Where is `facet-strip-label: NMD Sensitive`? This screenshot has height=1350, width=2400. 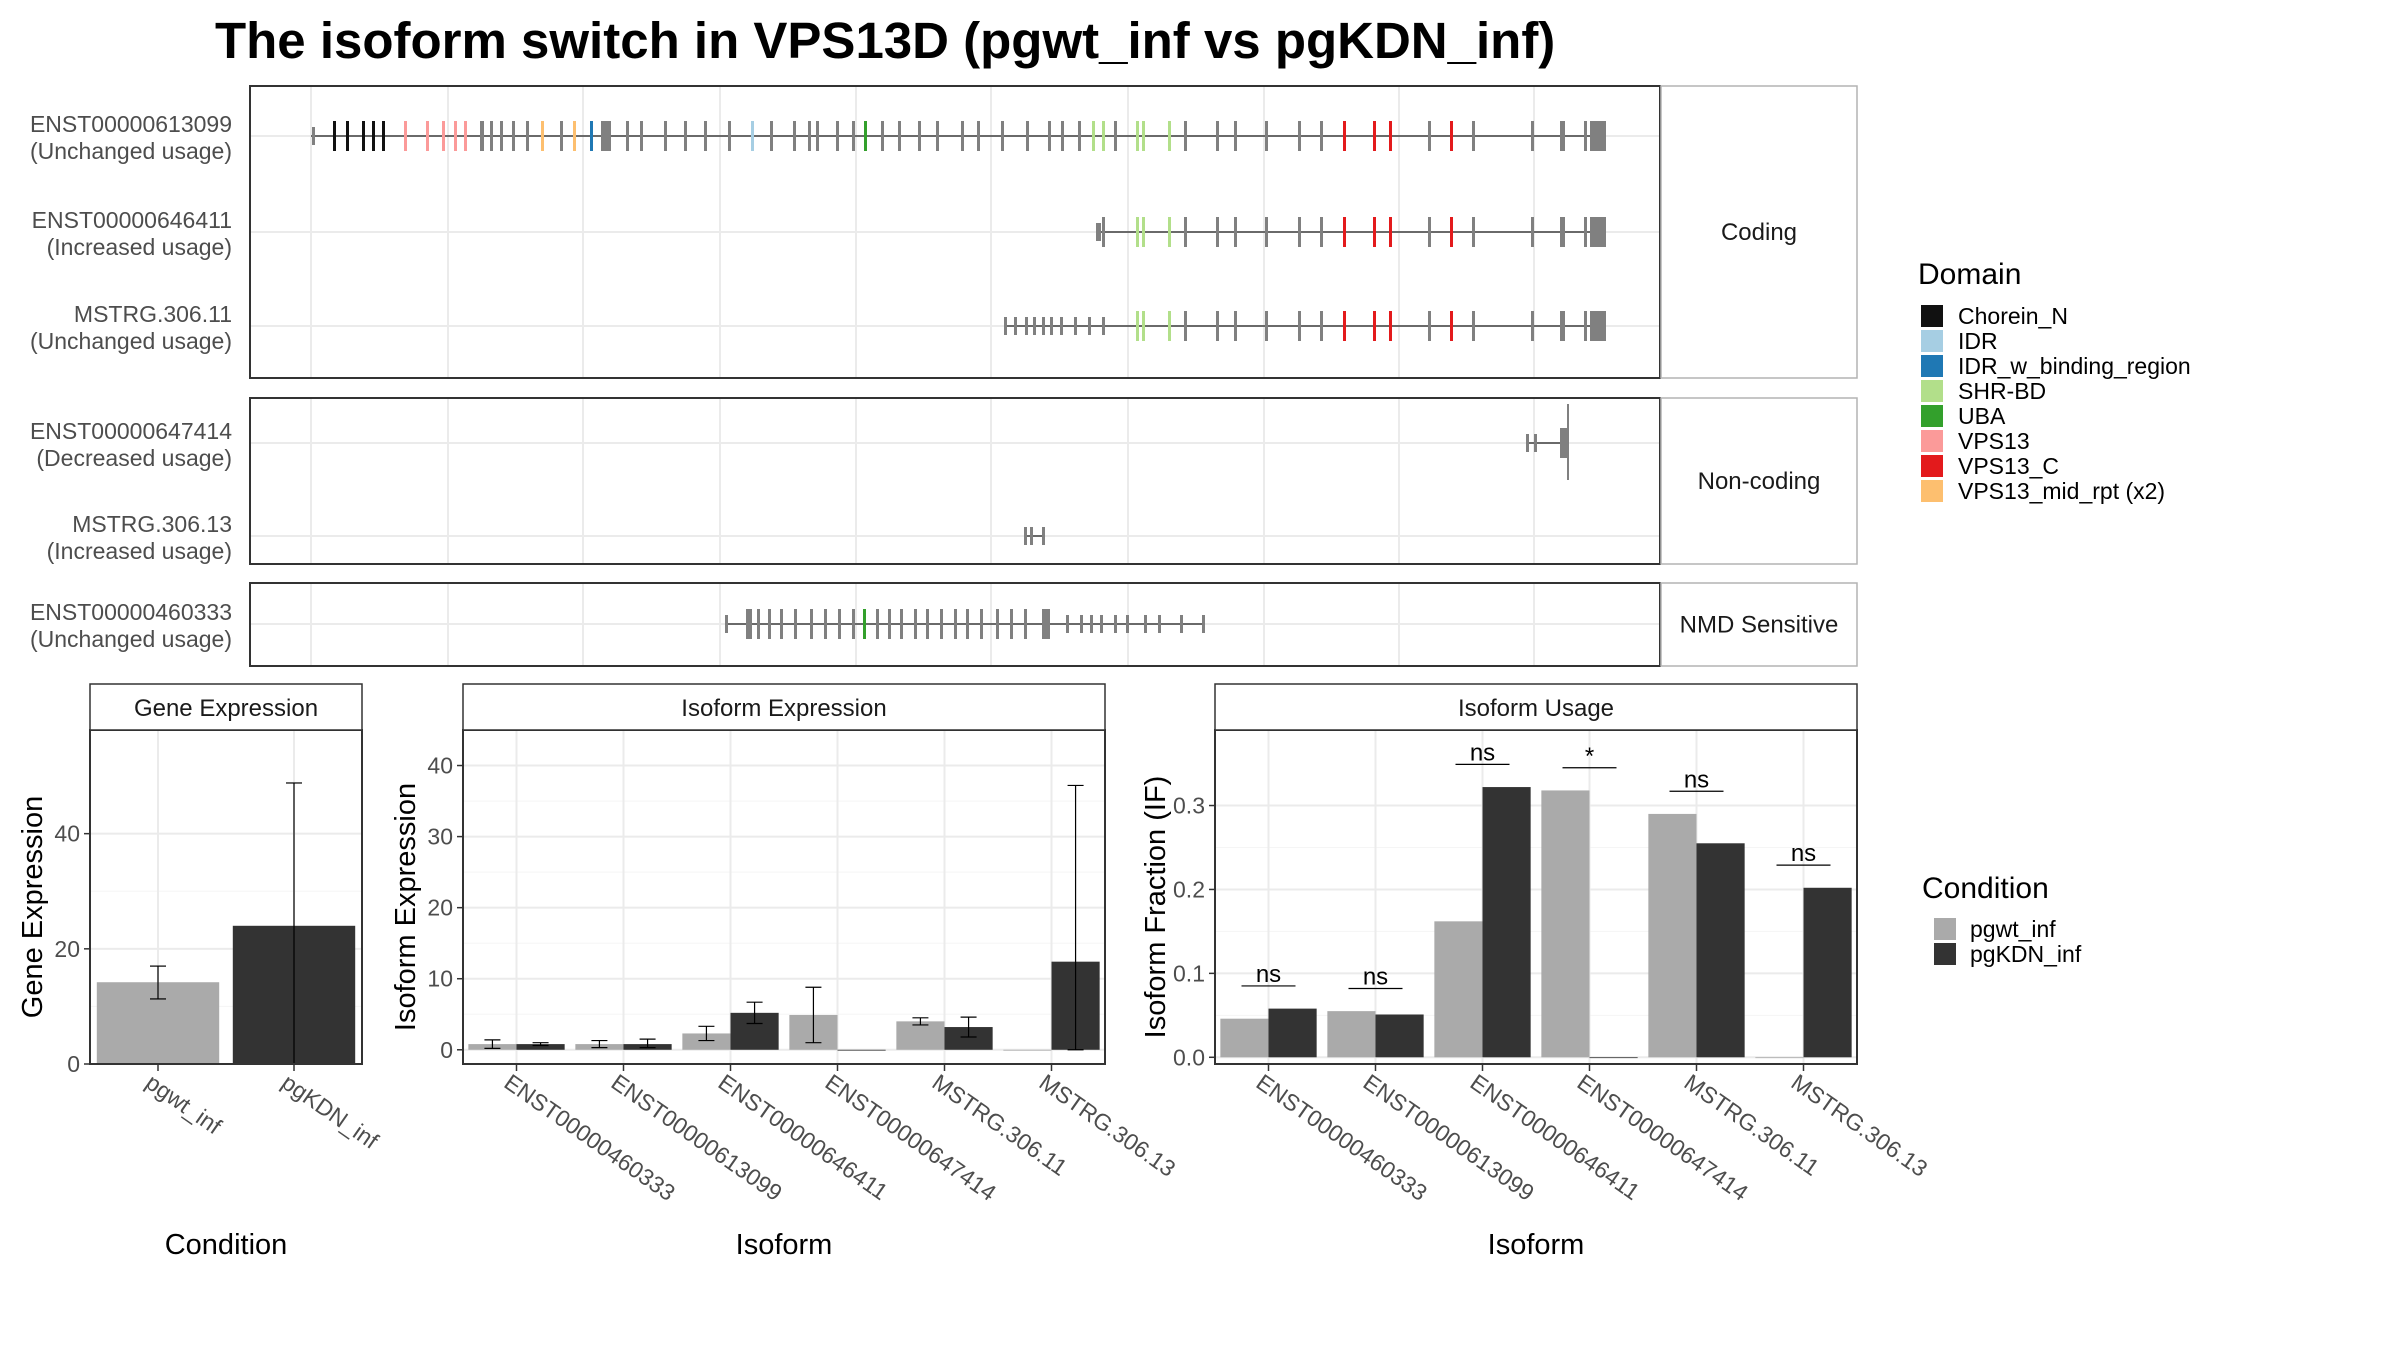 facet-strip-label: NMD Sensitive is located at coordinates (1759, 625).